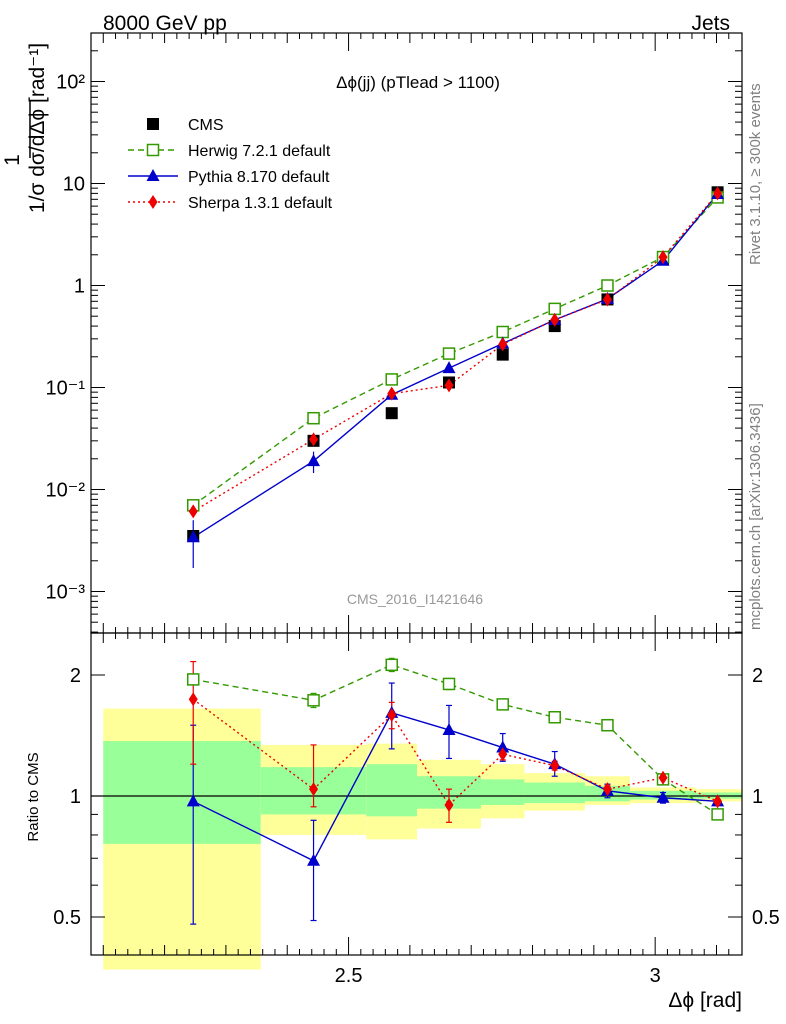 This screenshot has height=1024, width=786. What do you see at coordinates (25, 128) in the screenshot?
I see `main-y-axis-label: 1 1/σ dσ/dΔϕ [rad⁻¹]` at bounding box center [25, 128].